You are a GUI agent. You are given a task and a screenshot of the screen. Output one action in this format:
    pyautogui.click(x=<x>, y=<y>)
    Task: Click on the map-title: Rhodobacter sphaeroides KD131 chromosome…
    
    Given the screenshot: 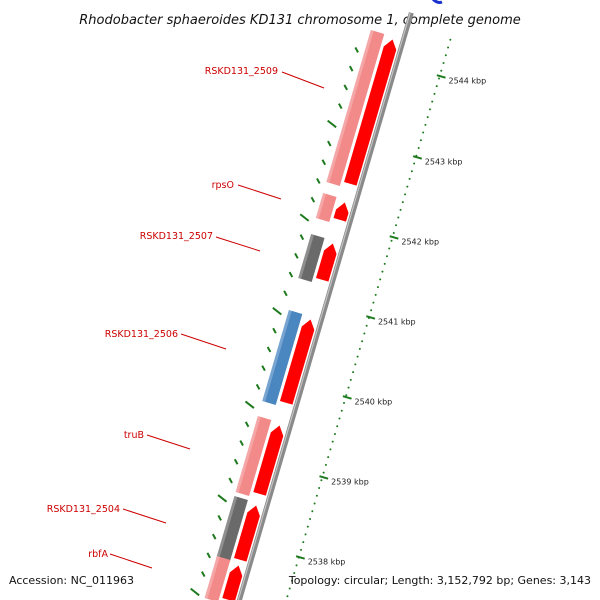 What is the action you would take?
    pyautogui.click(x=299, y=20)
    